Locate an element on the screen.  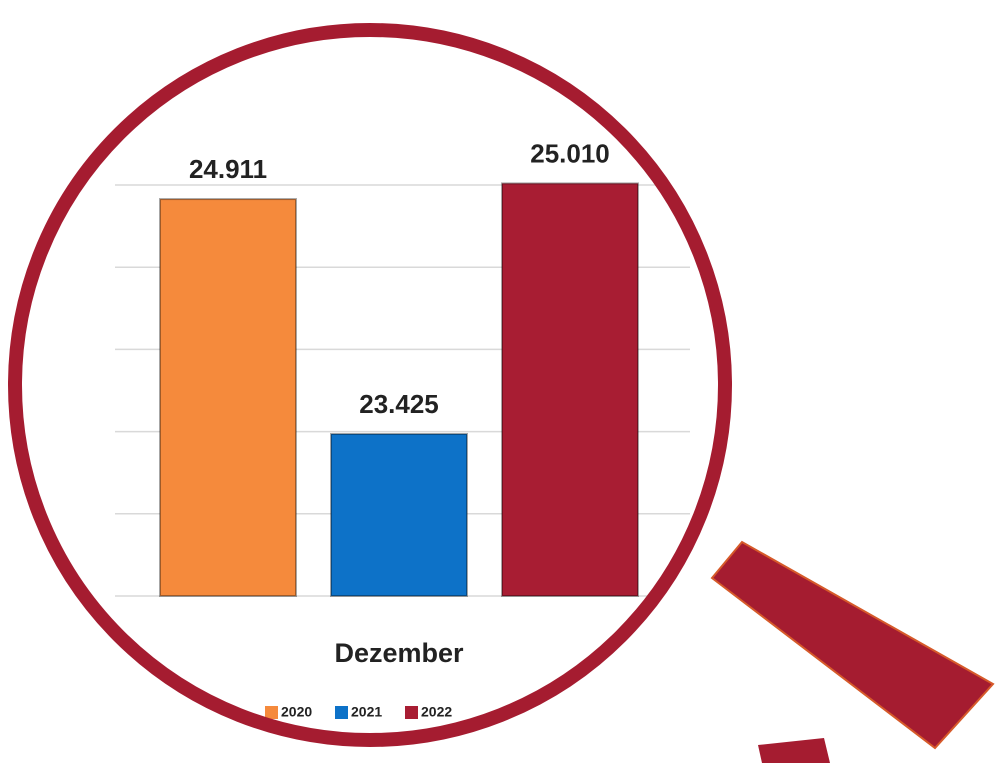
magnifier-handle is located at coordinates (852, 645).